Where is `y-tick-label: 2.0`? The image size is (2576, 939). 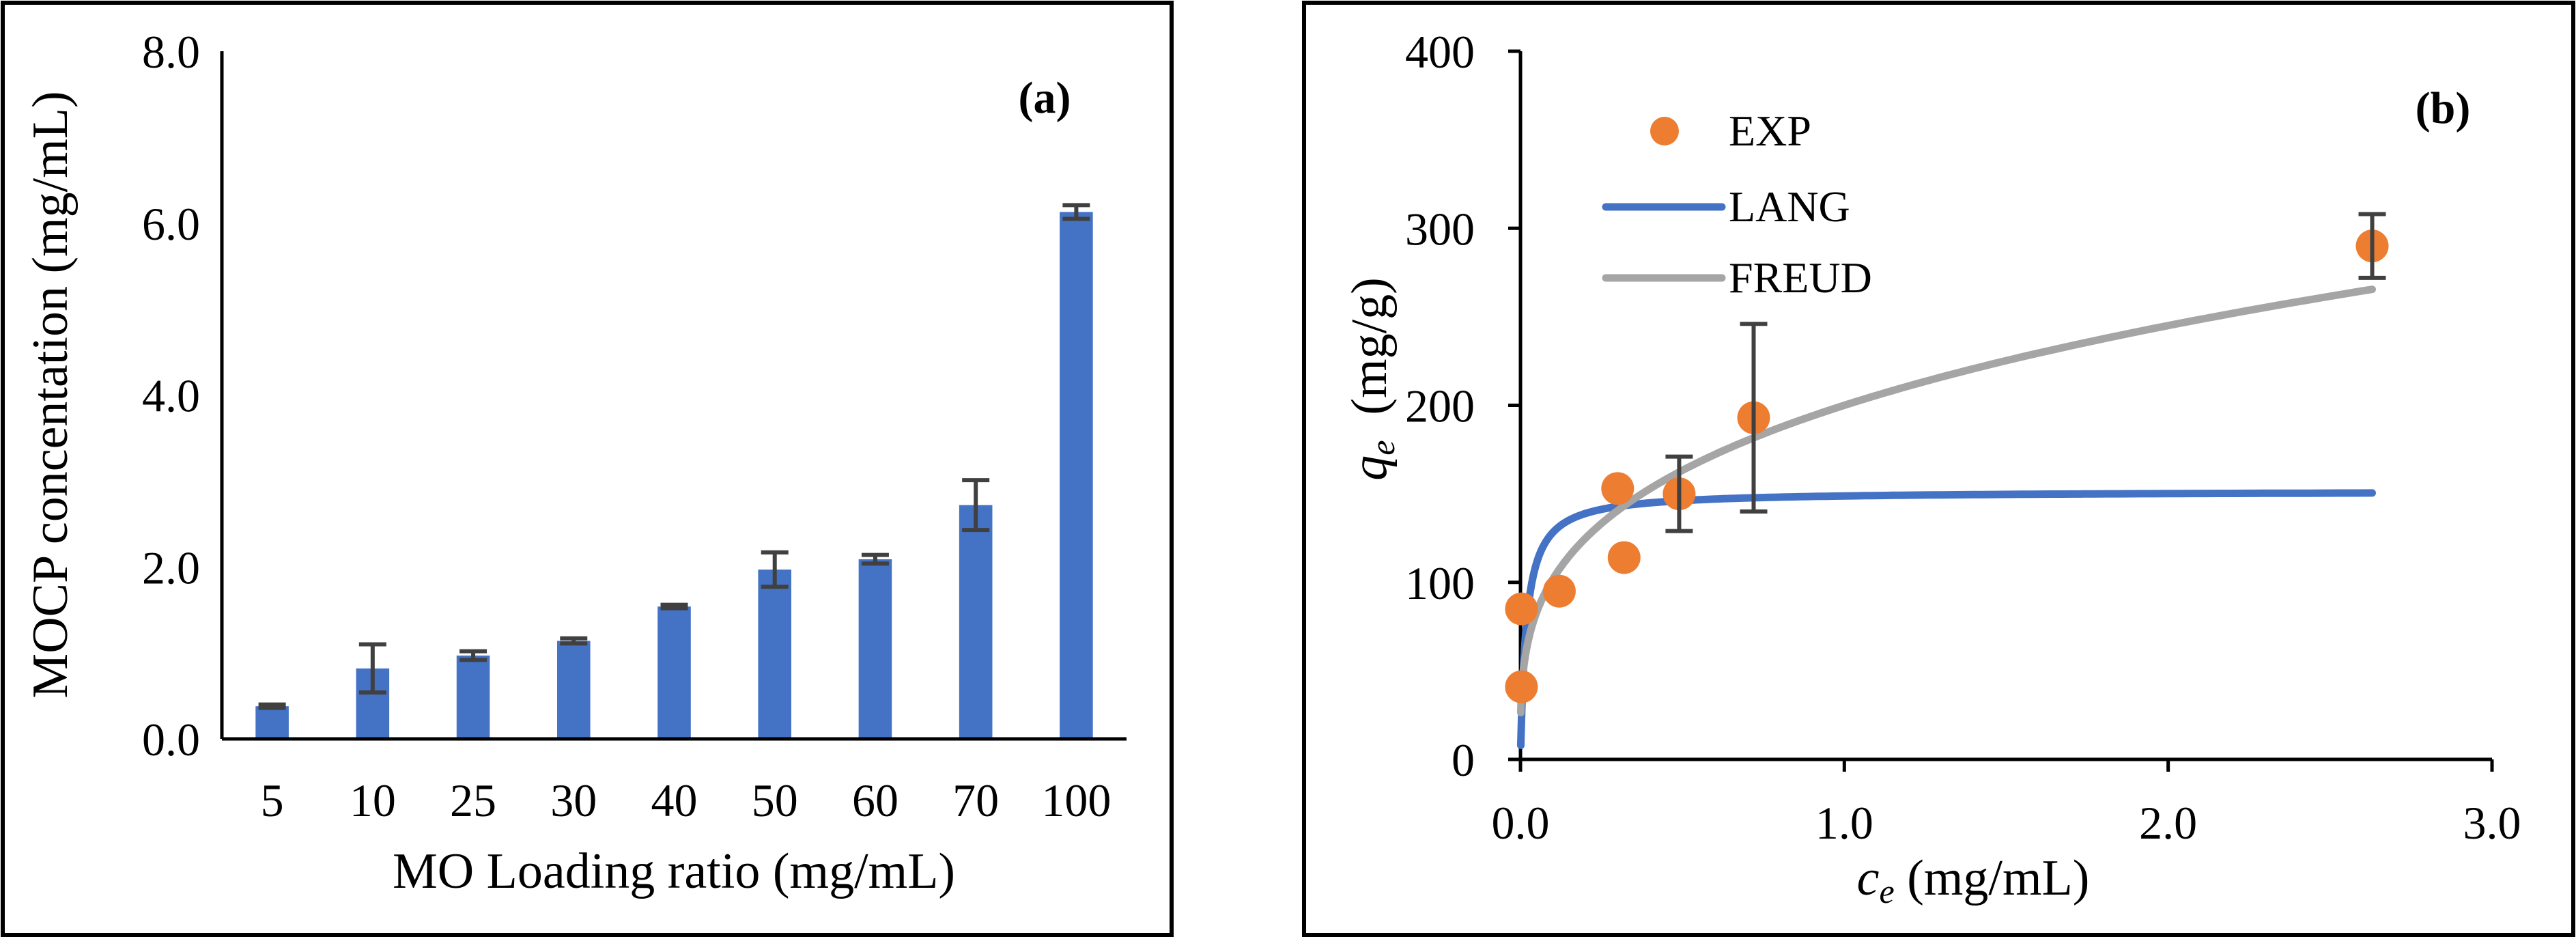
y-tick-label: 2.0 is located at coordinates (171, 567).